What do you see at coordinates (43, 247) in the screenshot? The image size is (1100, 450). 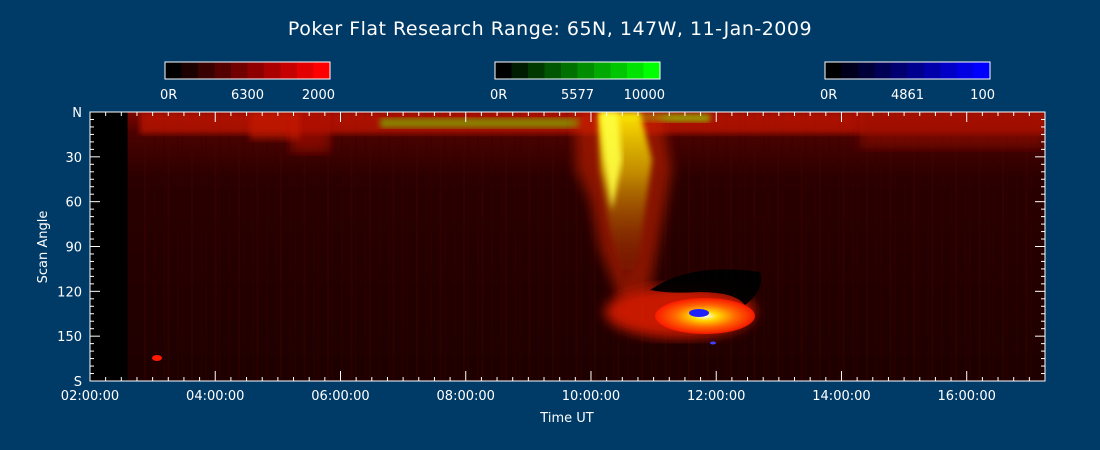 I see `y-axis-label: Scan Angle` at bounding box center [43, 247].